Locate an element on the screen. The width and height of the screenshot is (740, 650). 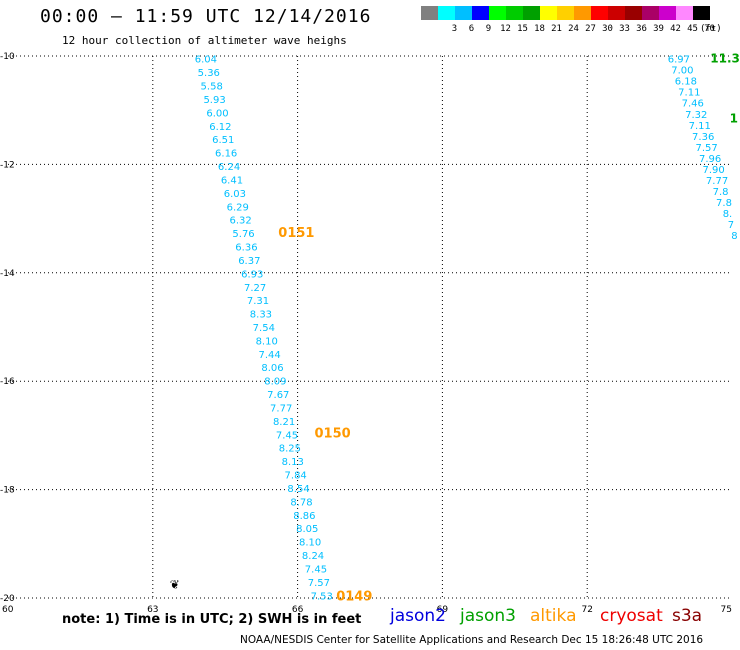
track-a-value: 6.29 is located at coordinates (238, 207).